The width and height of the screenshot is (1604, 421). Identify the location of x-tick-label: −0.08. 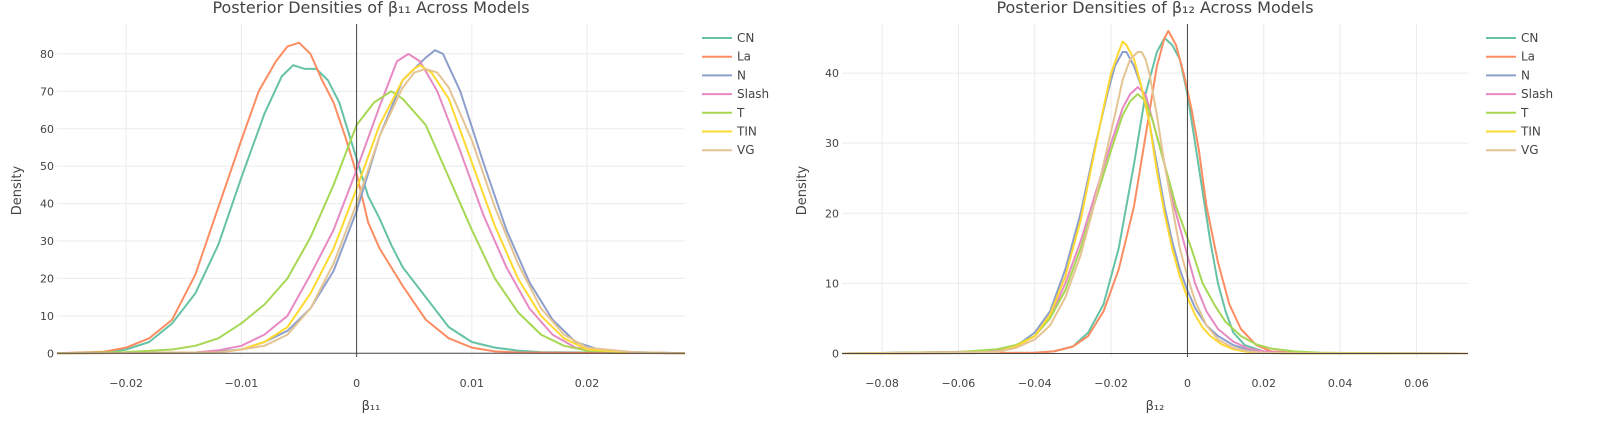
(882, 383).